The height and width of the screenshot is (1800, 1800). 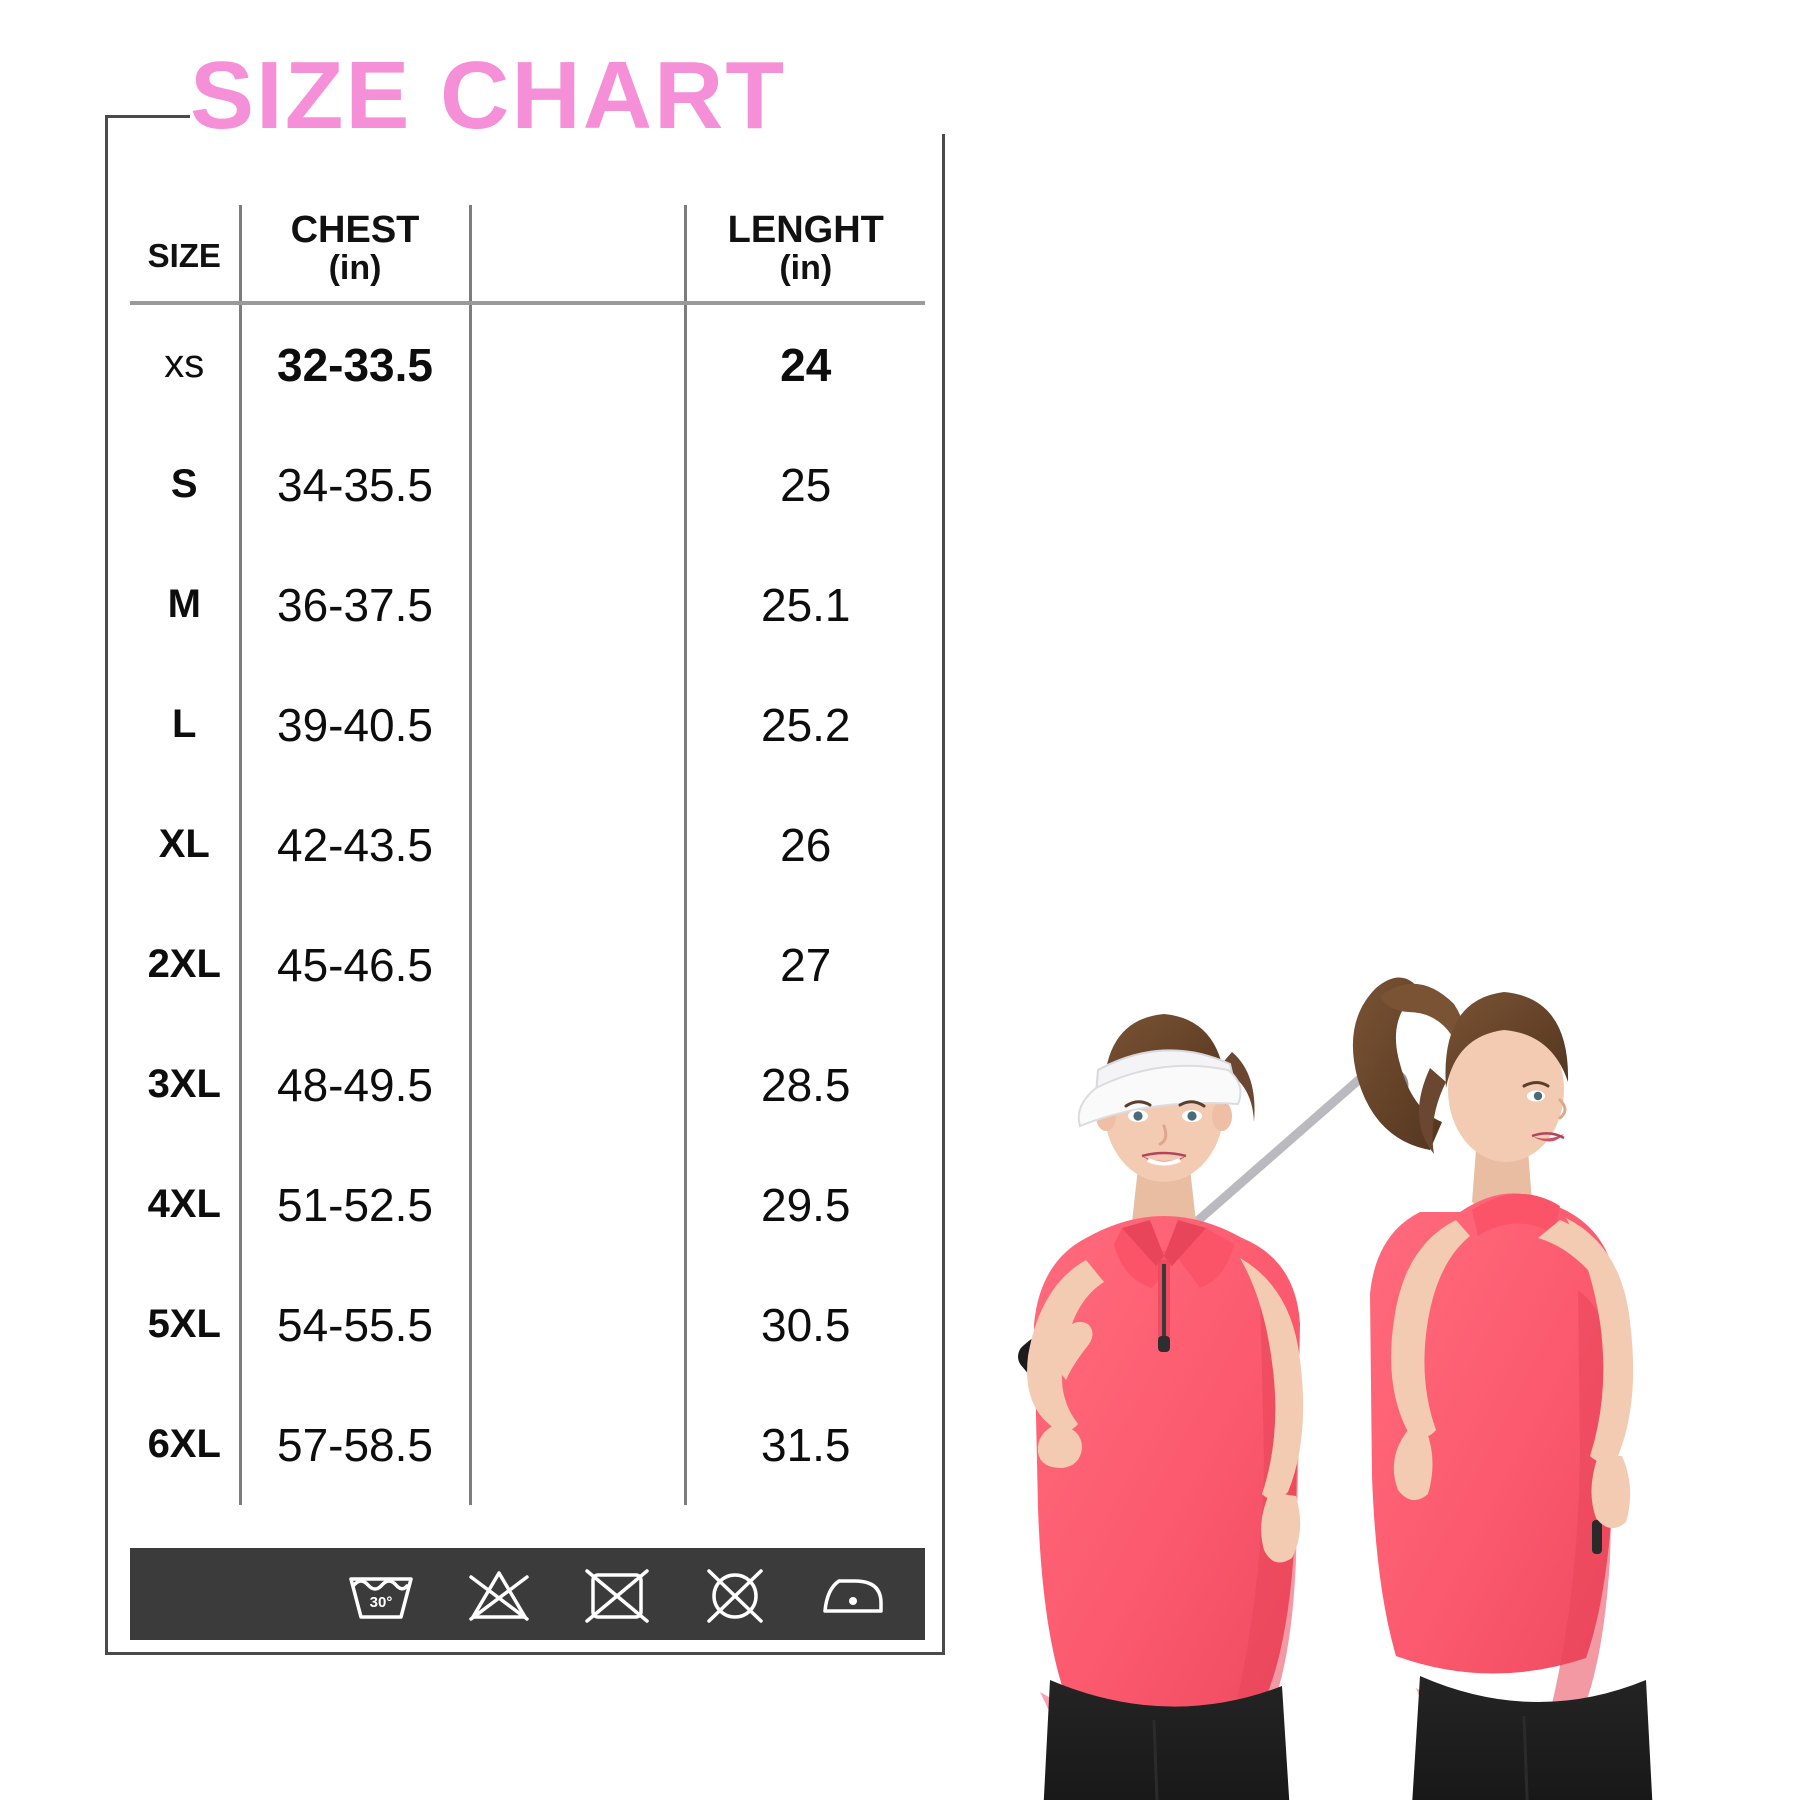 I want to click on cell-chest: 48-49.5, so click(x=354, y=1084).